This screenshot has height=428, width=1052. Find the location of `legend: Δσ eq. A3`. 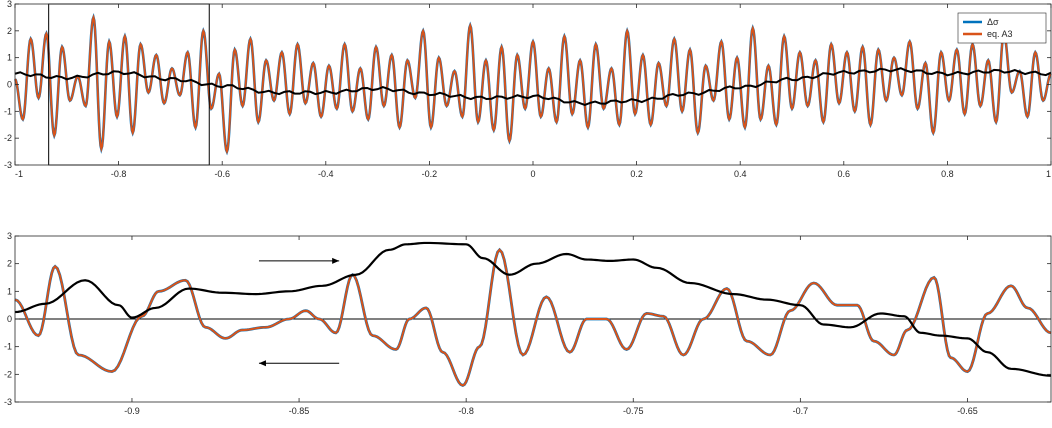

legend: Δσ eq. A3 is located at coordinates (1002, 28).